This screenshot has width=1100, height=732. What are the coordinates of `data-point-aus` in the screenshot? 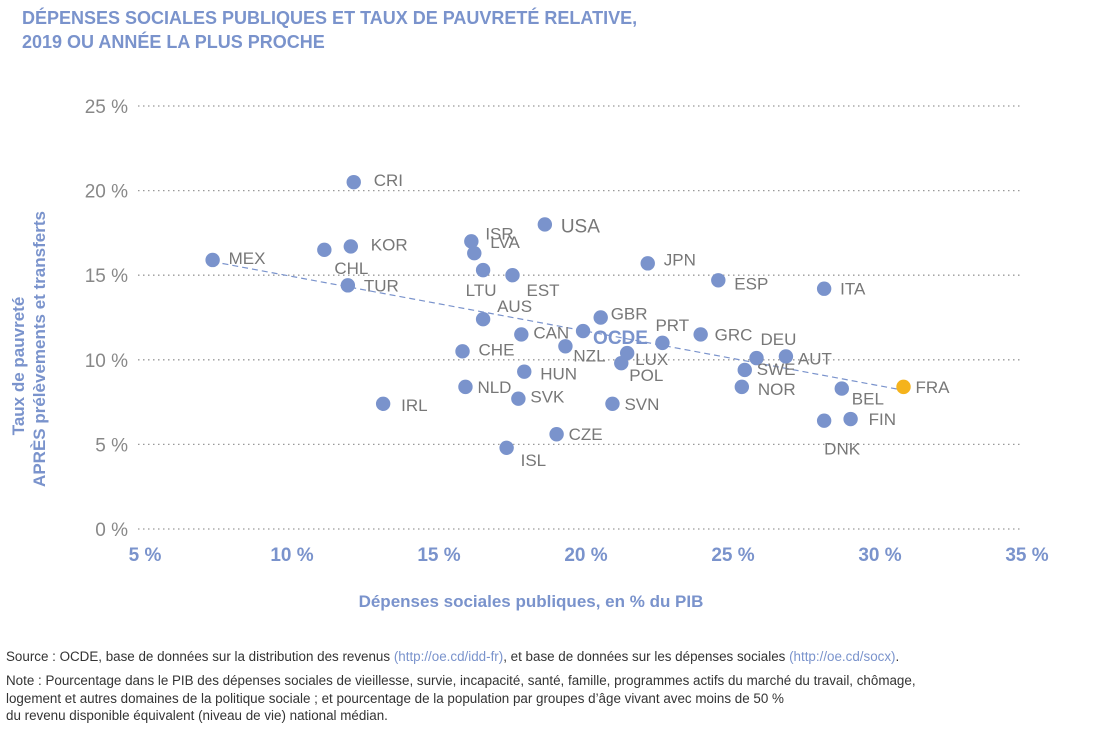 It's located at (483, 319).